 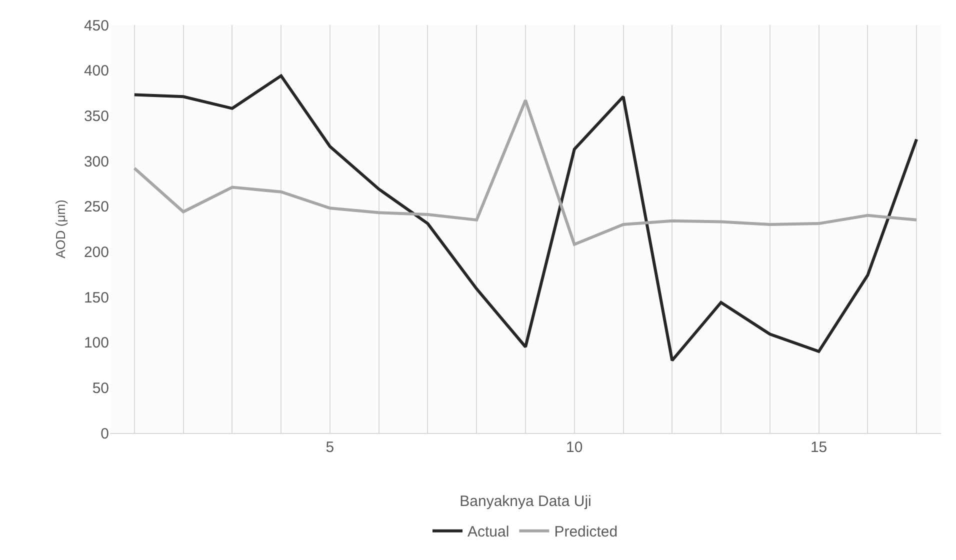 I want to click on y-tick-label: 400, so click(x=96, y=71).